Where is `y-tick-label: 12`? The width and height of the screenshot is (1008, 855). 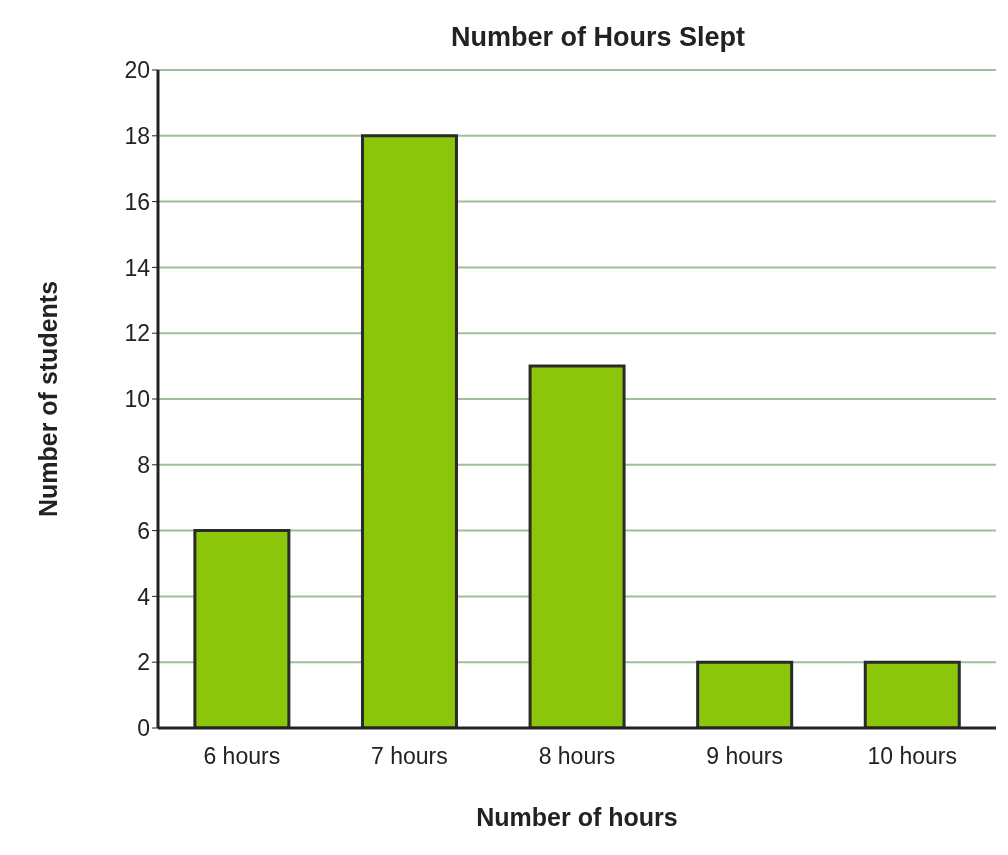 y-tick-label: 12 is located at coordinates (137, 333).